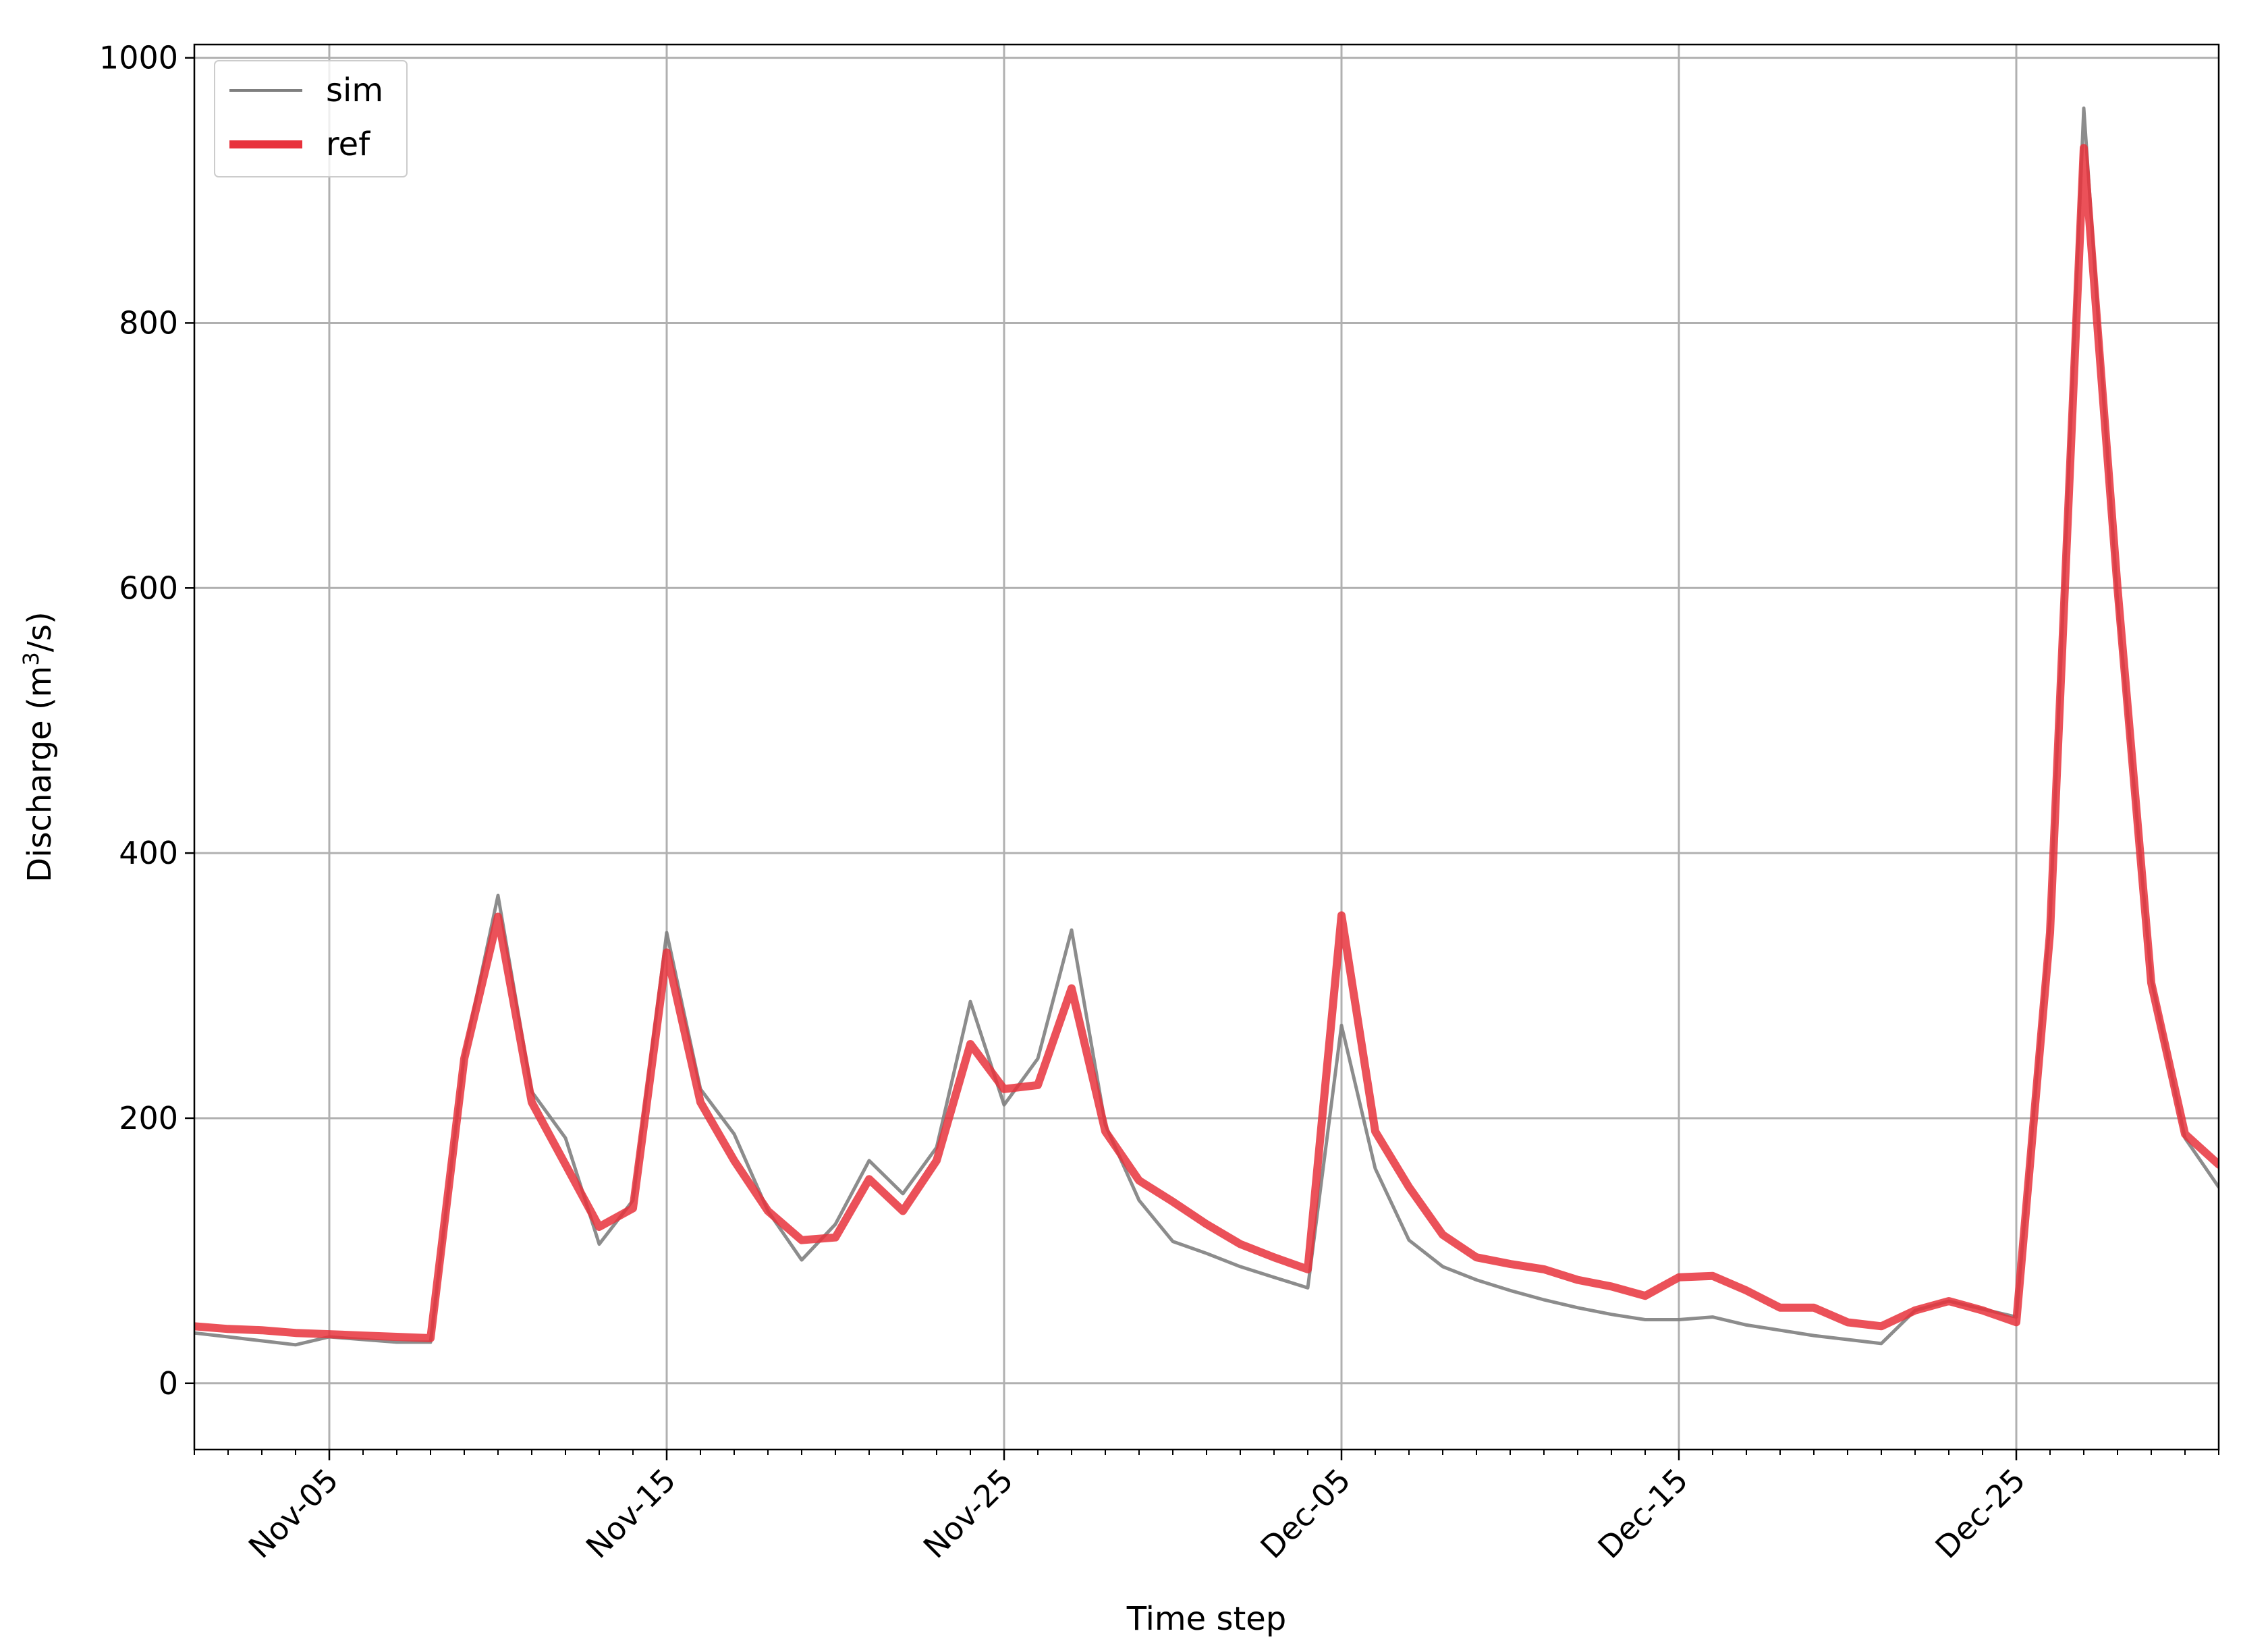 The width and height of the screenshot is (2241, 1652). Describe the element at coordinates (40, 631) in the screenshot. I see `y-axis-label-end: /s)` at that location.